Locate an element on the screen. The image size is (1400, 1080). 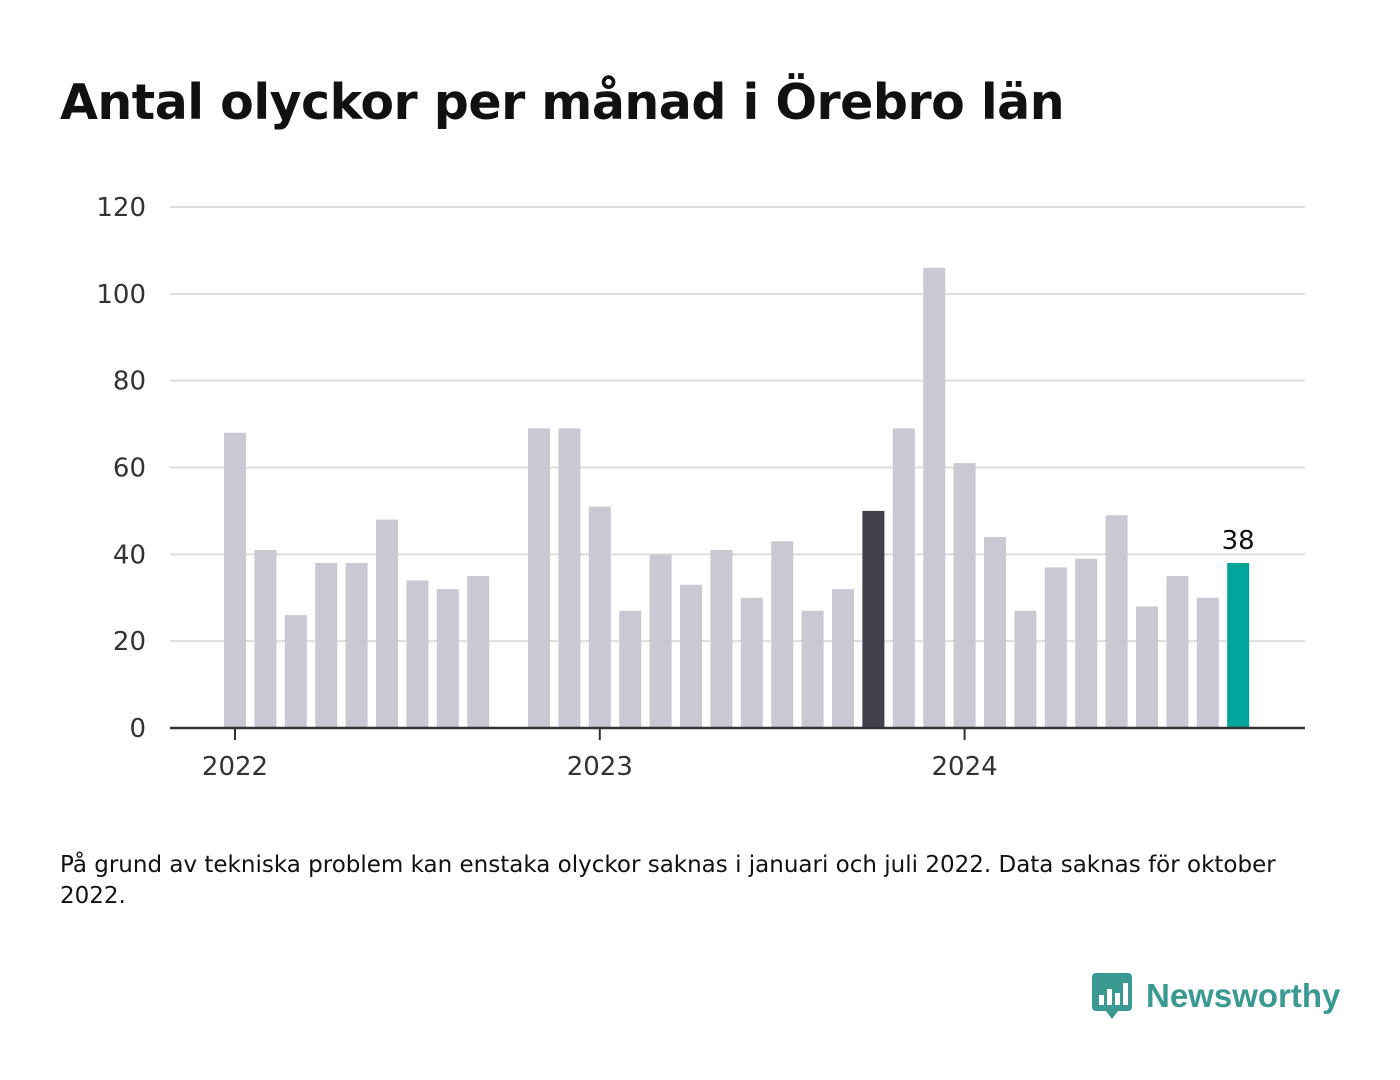
chart-title: Antal olyckor per månad i Örebro län is located at coordinates (562, 102).